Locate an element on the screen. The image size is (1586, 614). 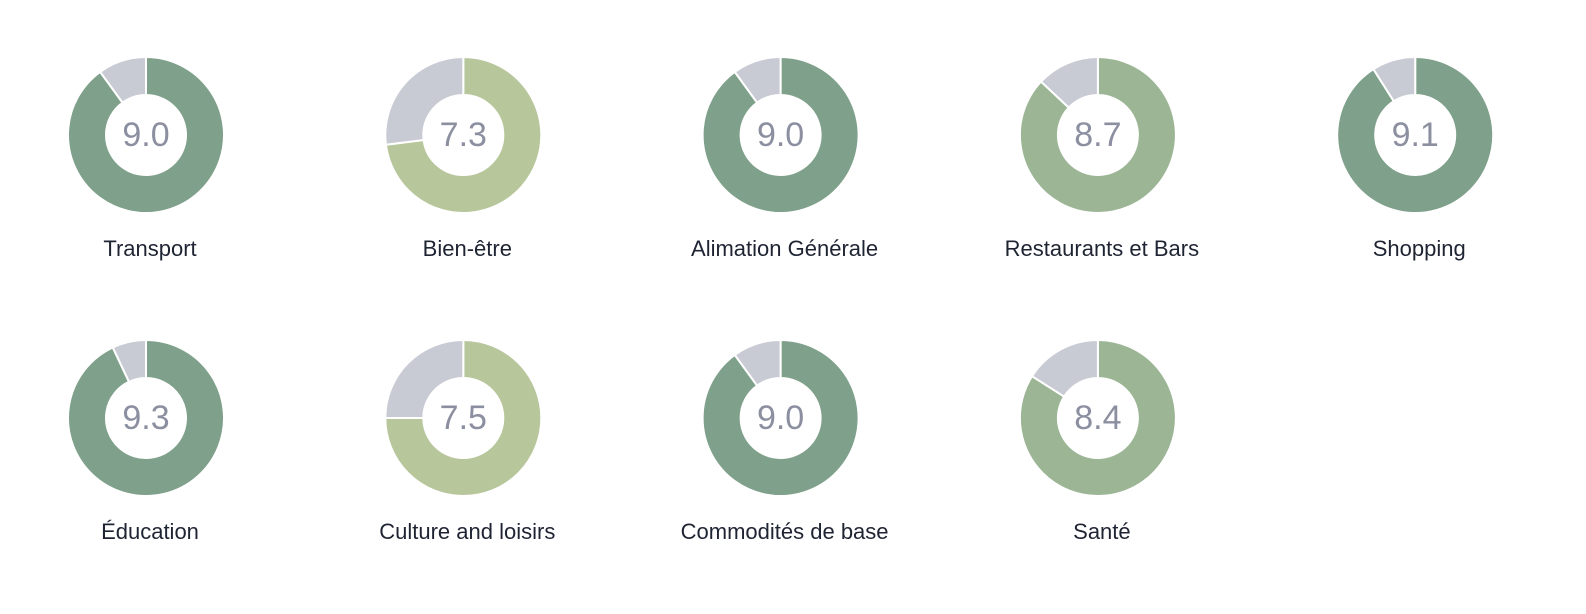
category-label: Shopping is located at coordinates (1419, 248).